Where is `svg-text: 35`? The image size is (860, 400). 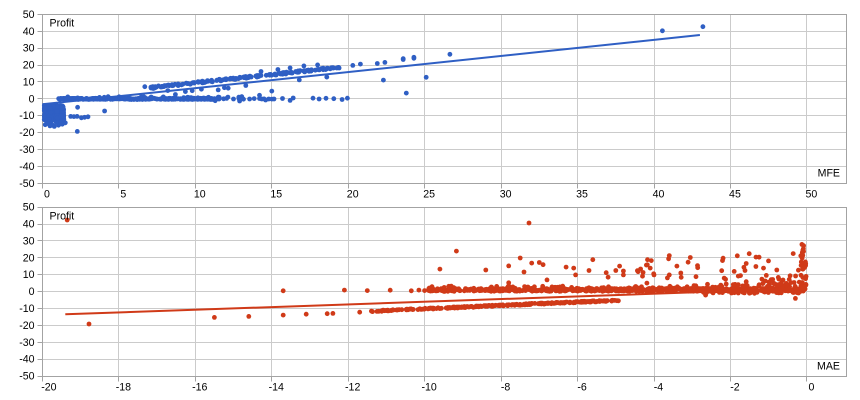
svg-text: 35 is located at coordinates (582, 195).